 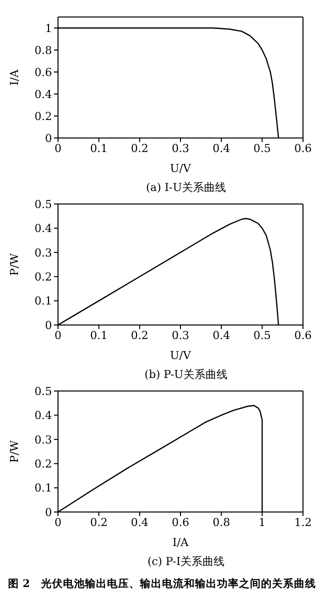 What do you see at coordinates (48, 28) in the screenshot?
I see `y-tick-label: 1` at bounding box center [48, 28].